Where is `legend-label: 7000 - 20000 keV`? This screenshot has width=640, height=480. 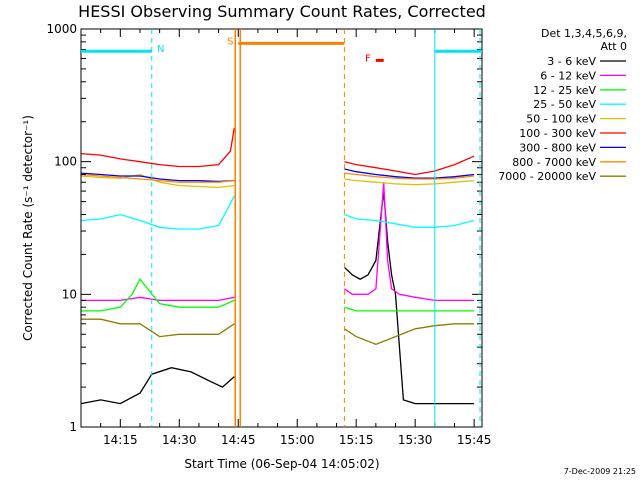 legend-label: 7000 - 20000 keV is located at coordinates (547, 176).